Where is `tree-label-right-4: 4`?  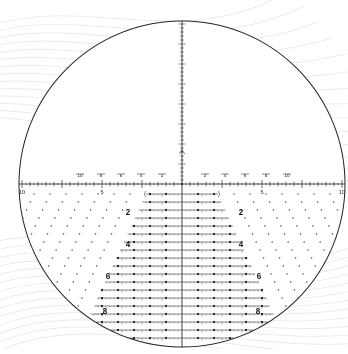
tree-label-right-4: 4 is located at coordinates (241, 244).